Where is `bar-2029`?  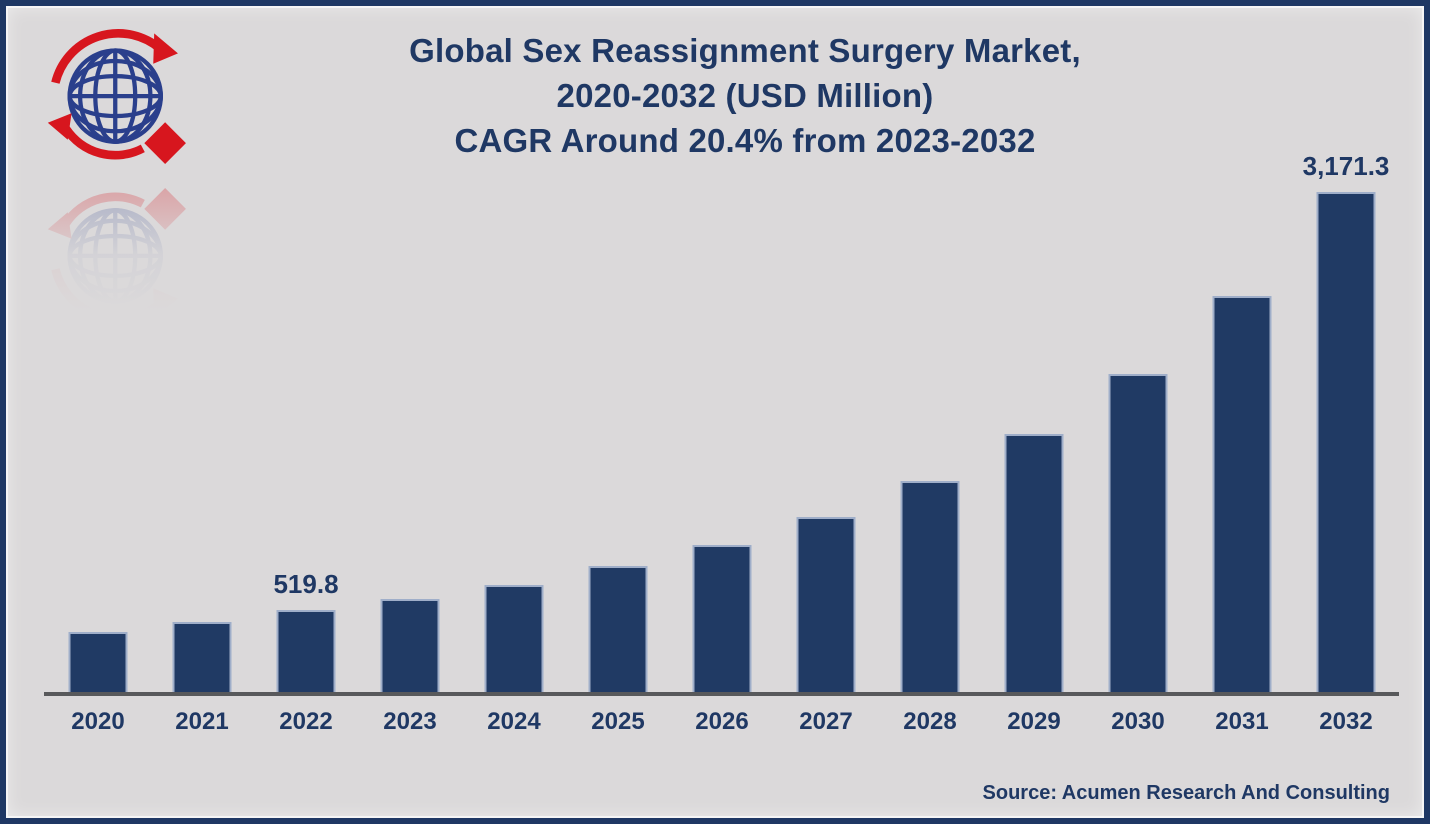
bar-2029 is located at coordinates (1034, 563).